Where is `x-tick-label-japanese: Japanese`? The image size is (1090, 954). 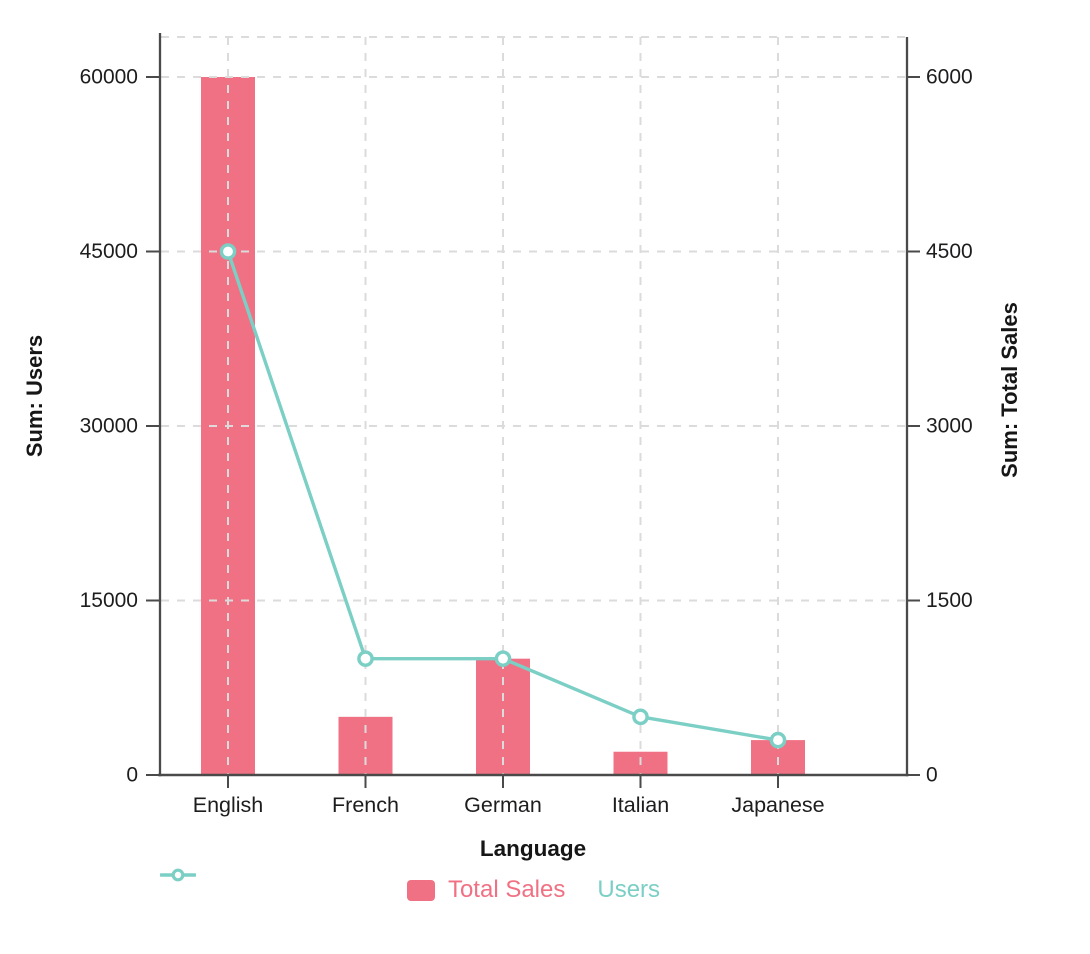
x-tick-label-japanese: Japanese is located at coordinates (777, 805).